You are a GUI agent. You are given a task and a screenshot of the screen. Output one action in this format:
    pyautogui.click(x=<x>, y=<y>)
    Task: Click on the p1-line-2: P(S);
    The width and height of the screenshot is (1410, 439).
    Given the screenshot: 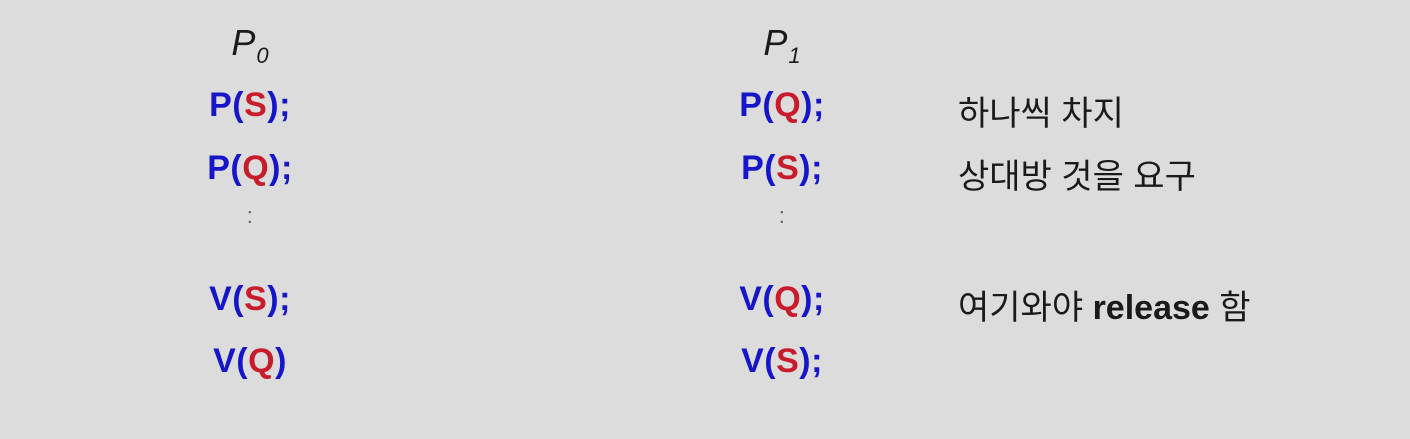 What is the action you would take?
    pyautogui.click(x=782, y=168)
    